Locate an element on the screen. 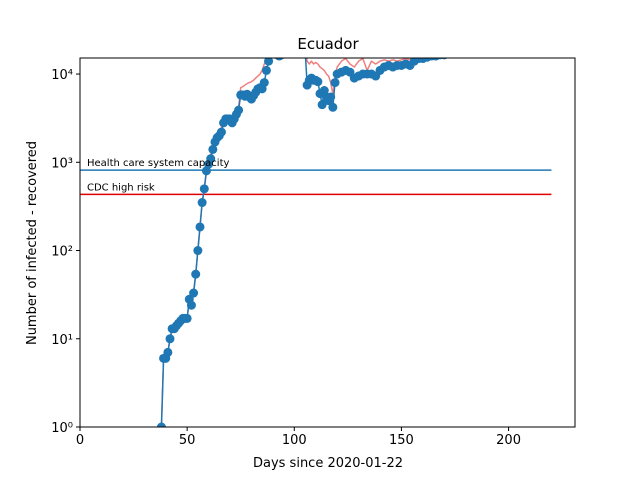 The image size is (640, 480). x-tick-label: 100 is located at coordinates (294, 440).